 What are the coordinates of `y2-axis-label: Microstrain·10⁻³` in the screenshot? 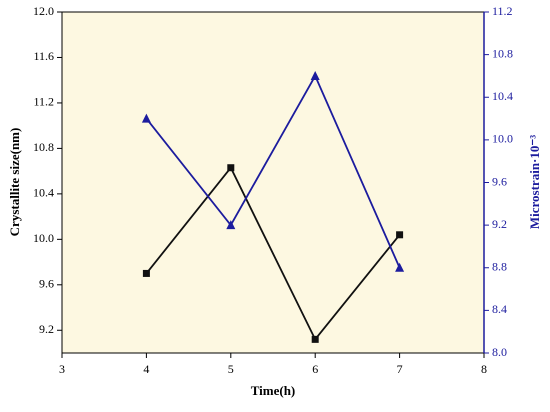 It's located at (534, 182).